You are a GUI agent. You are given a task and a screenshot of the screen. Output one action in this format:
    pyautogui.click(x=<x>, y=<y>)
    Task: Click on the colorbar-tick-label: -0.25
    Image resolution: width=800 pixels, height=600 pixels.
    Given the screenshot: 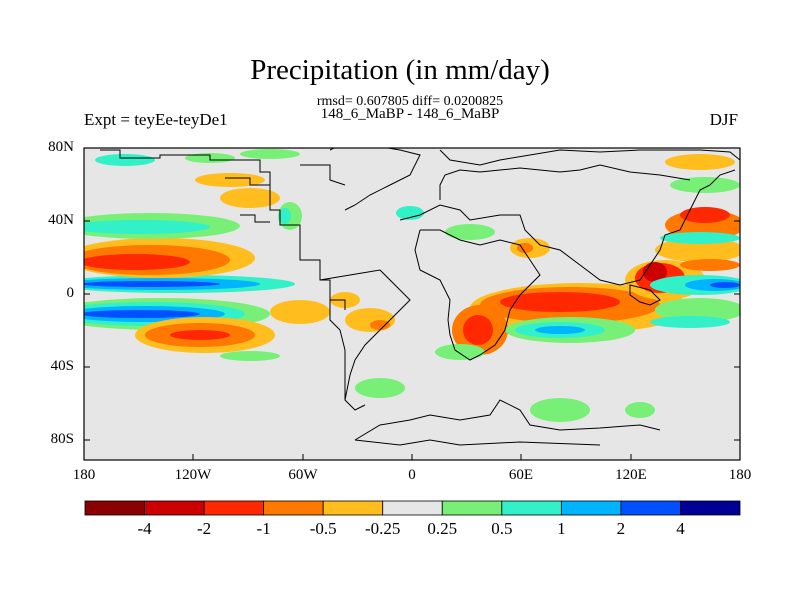 What is the action you would take?
    pyautogui.click(x=383, y=528)
    